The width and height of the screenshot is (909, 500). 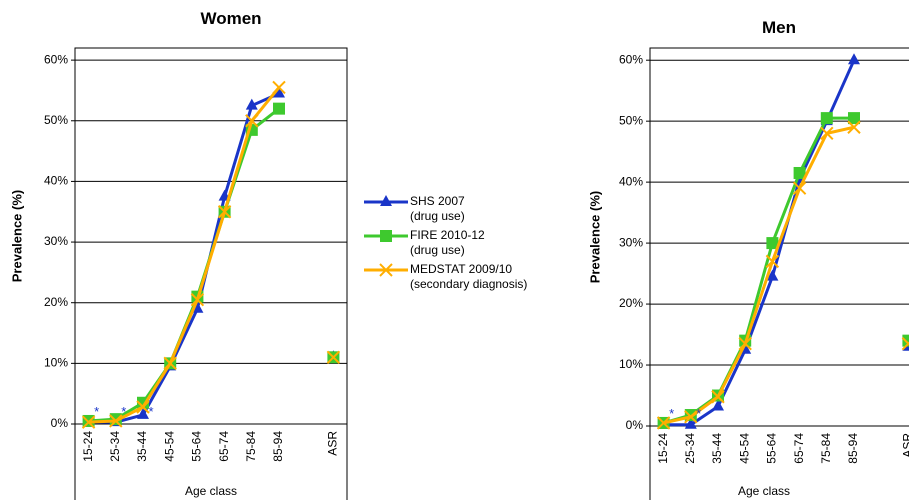 What do you see at coordinates (230, 18) in the screenshot?
I see `chart-title: Women` at bounding box center [230, 18].